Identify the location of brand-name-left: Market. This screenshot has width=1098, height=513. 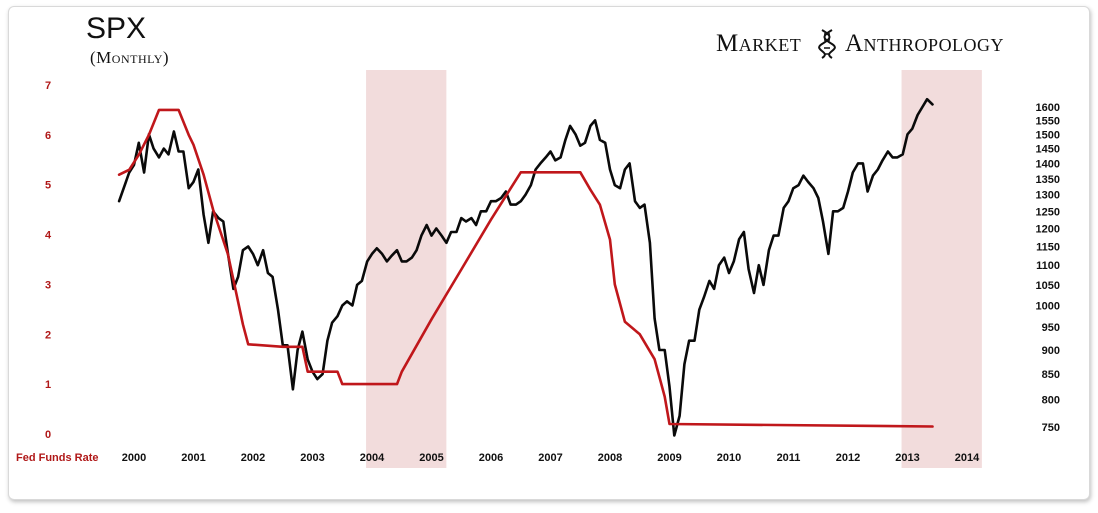
(759, 43).